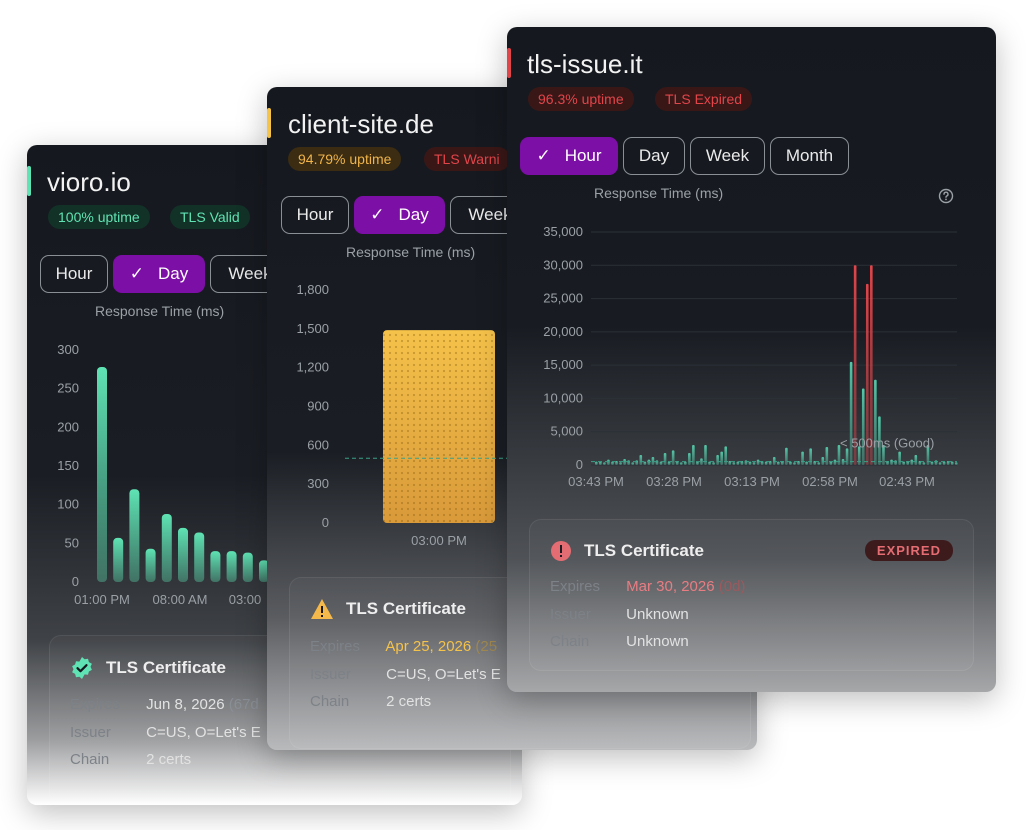 The image size is (1026, 830). I want to click on help-icon, so click(946, 196).